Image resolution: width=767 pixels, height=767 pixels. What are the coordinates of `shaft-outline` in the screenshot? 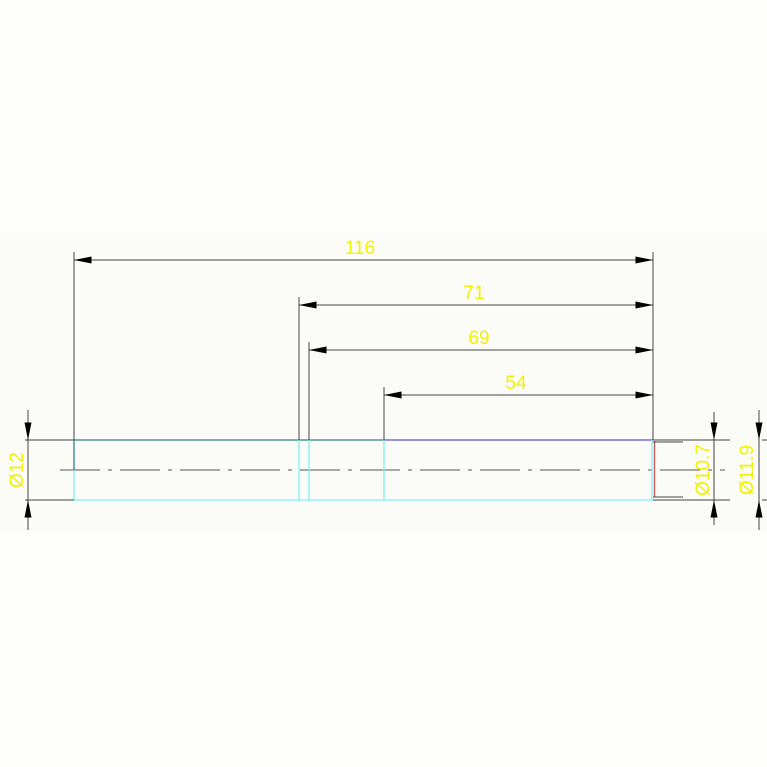 It's located at (364, 470).